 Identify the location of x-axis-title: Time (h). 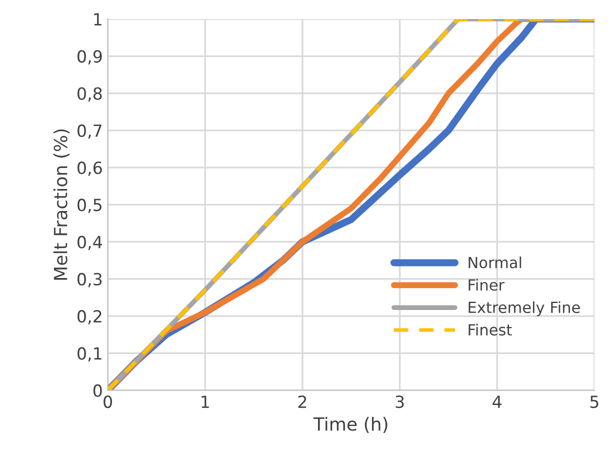
(350, 424).